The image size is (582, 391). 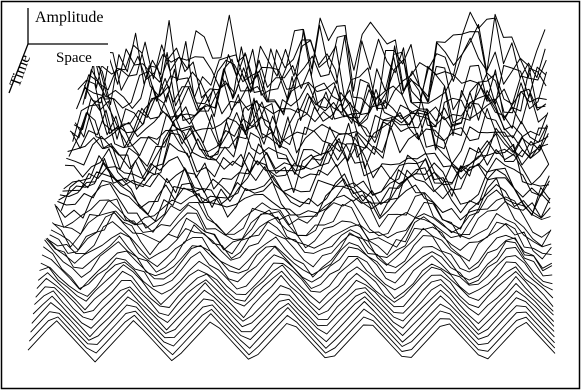 What do you see at coordinates (18, 68) in the screenshot?
I see `time-axis-line` at bounding box center [18, 68].